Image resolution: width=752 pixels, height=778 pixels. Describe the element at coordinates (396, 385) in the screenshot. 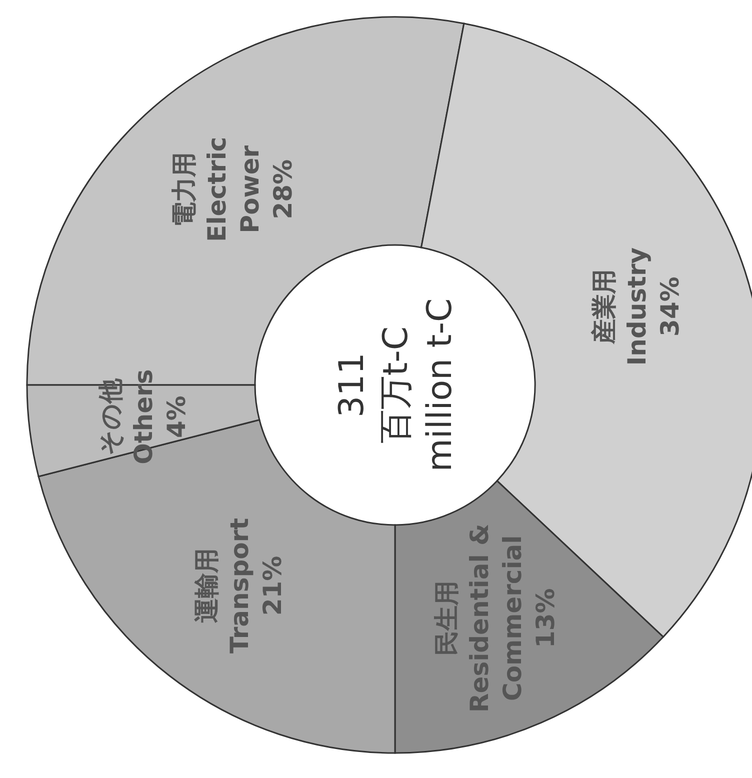

I see `text: 百万t-C` at that location.